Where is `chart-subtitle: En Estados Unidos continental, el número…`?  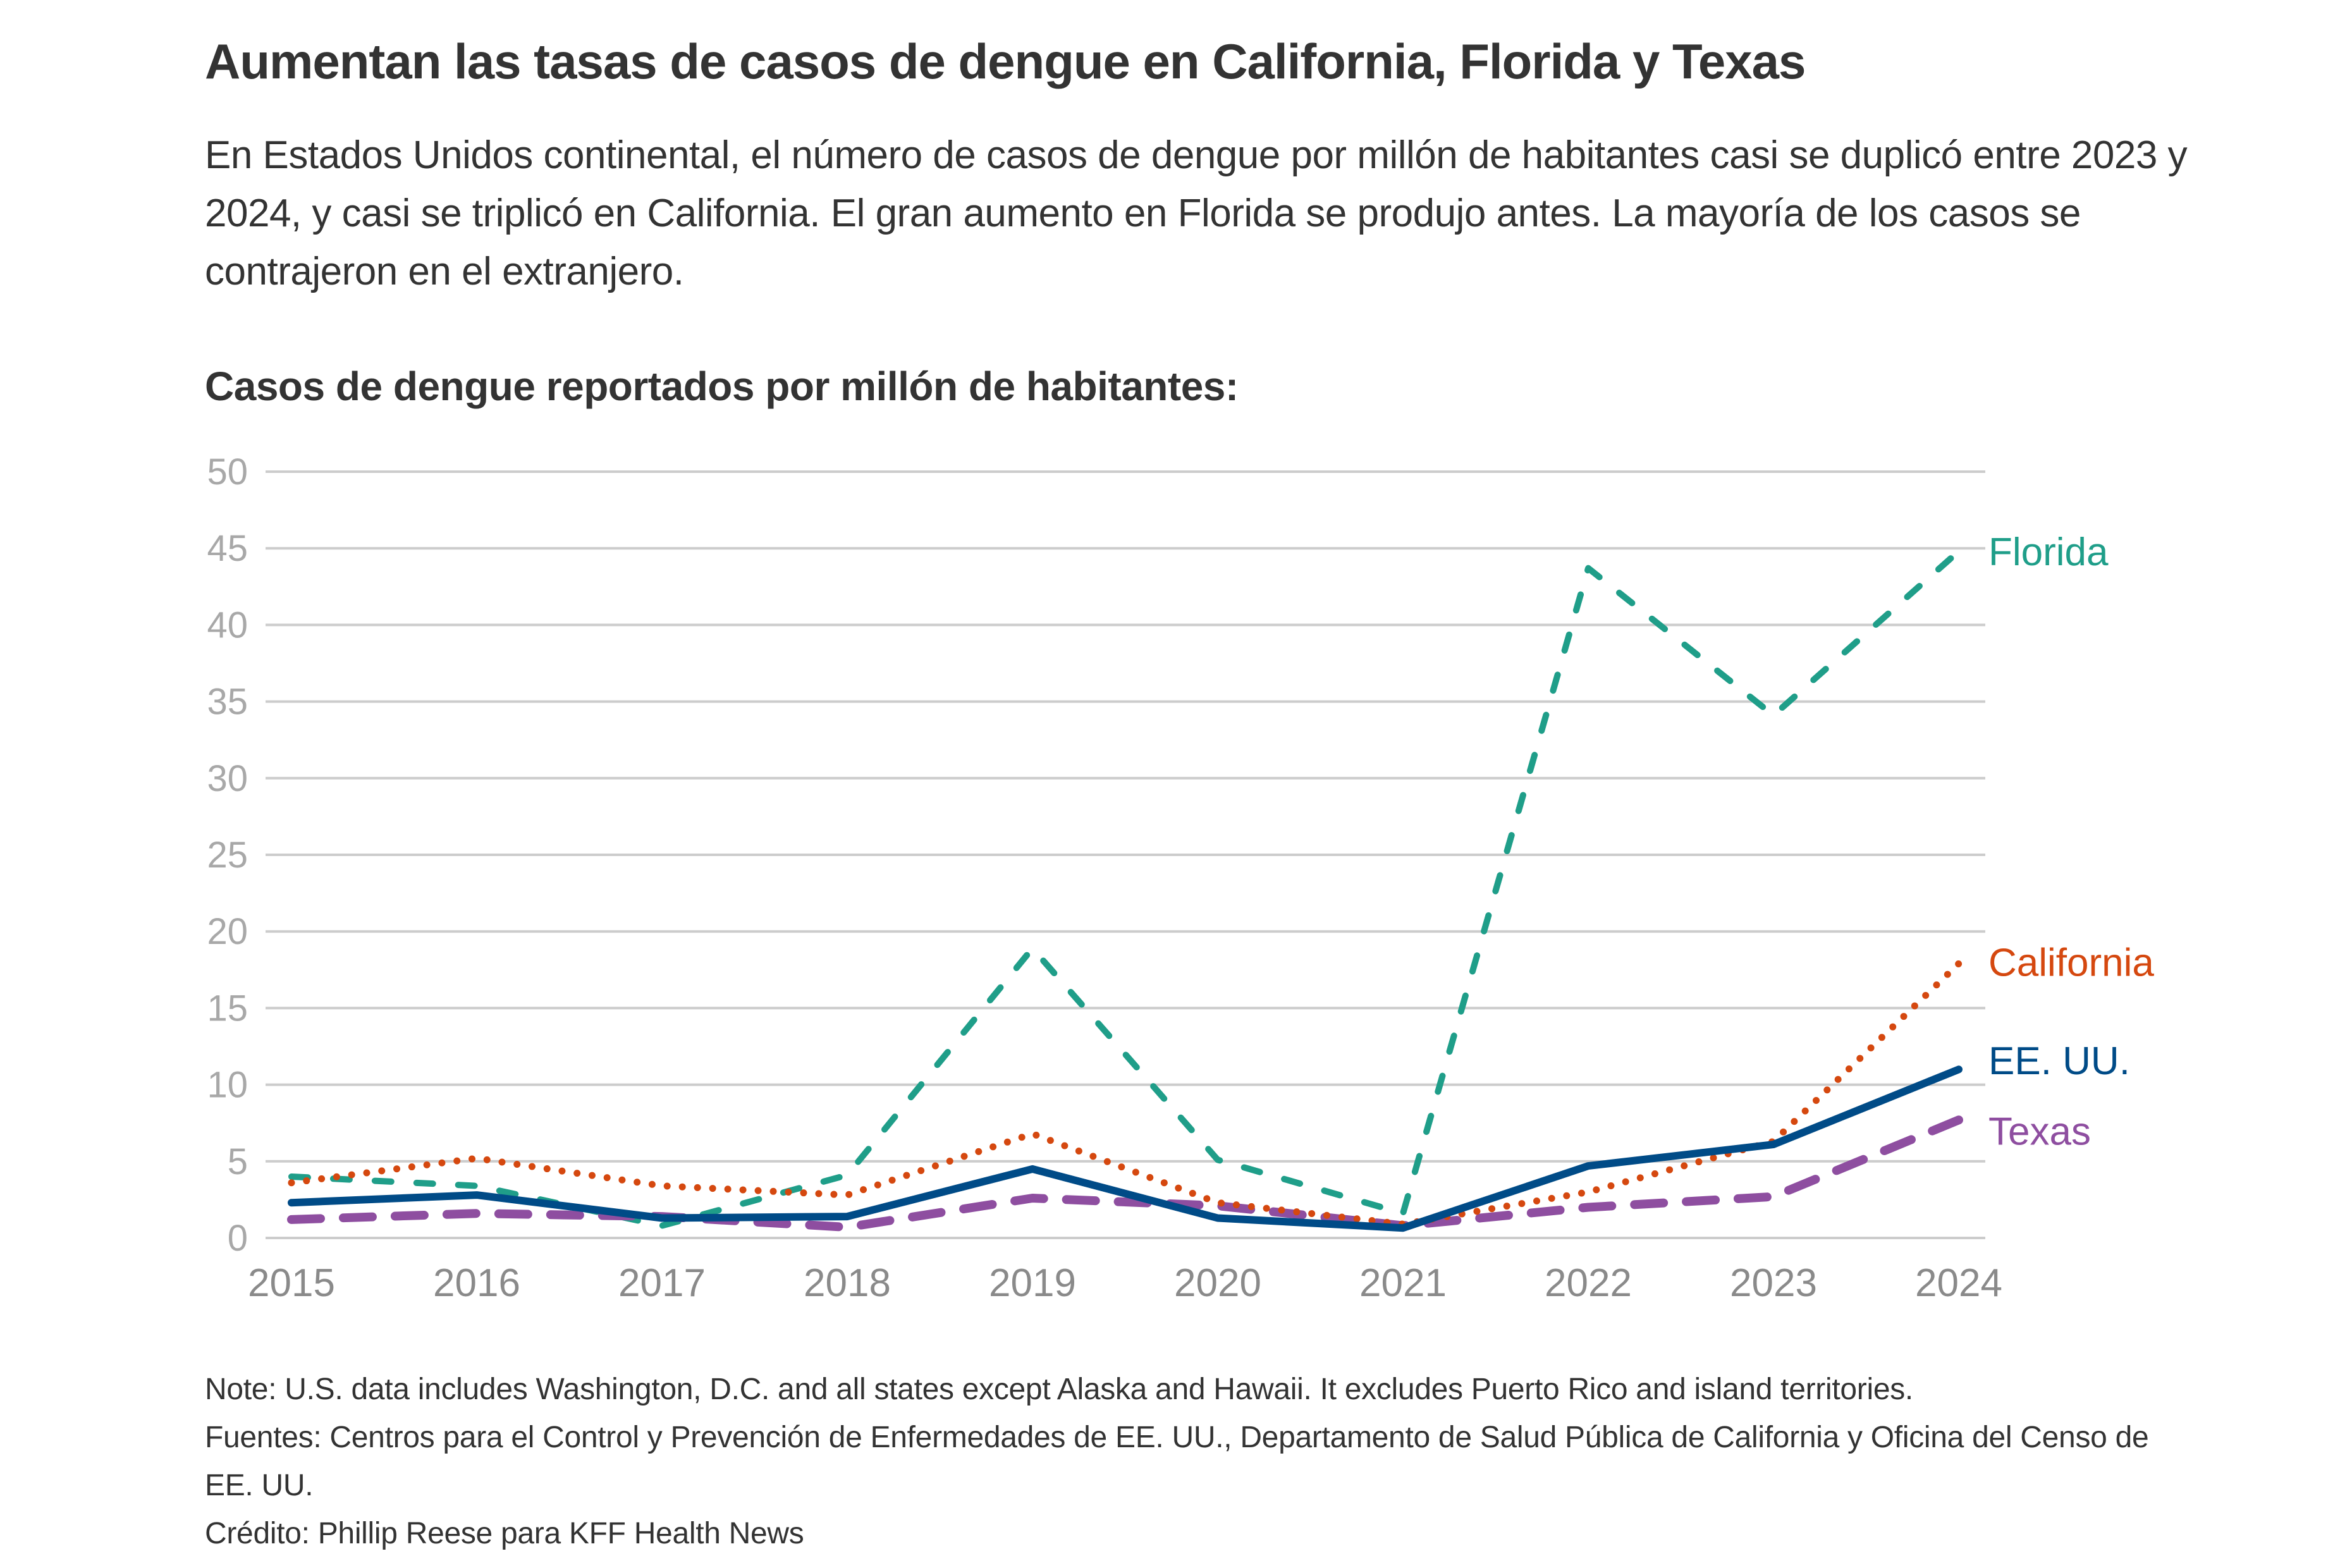
chart-subtitle: En Estados Unidos continental, el número… is located at coordinates (1196, 213).